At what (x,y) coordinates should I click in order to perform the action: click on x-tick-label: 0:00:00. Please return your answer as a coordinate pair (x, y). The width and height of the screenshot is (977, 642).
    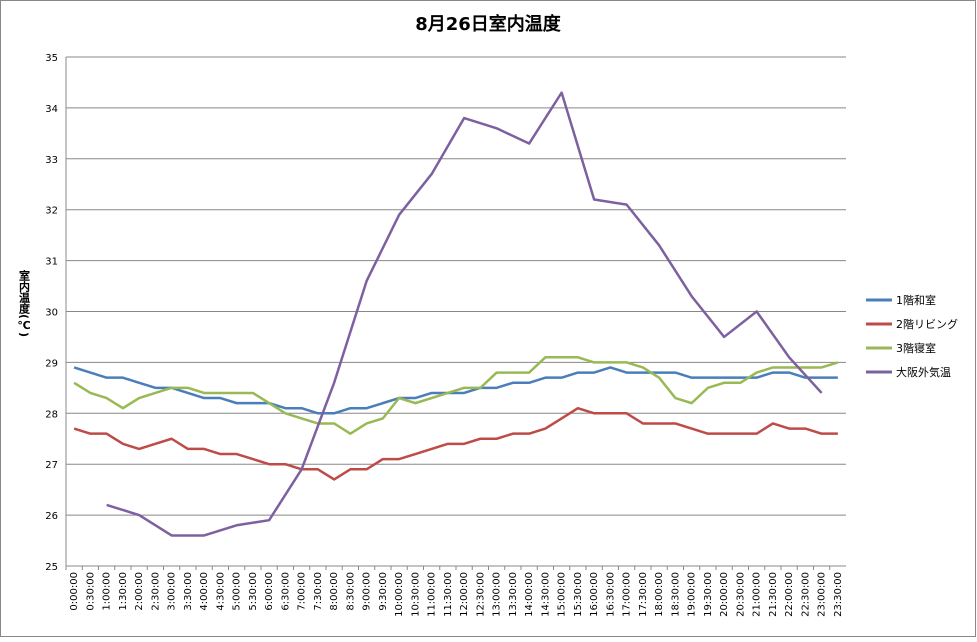
    Looking at the image, I should click on (74, 591).